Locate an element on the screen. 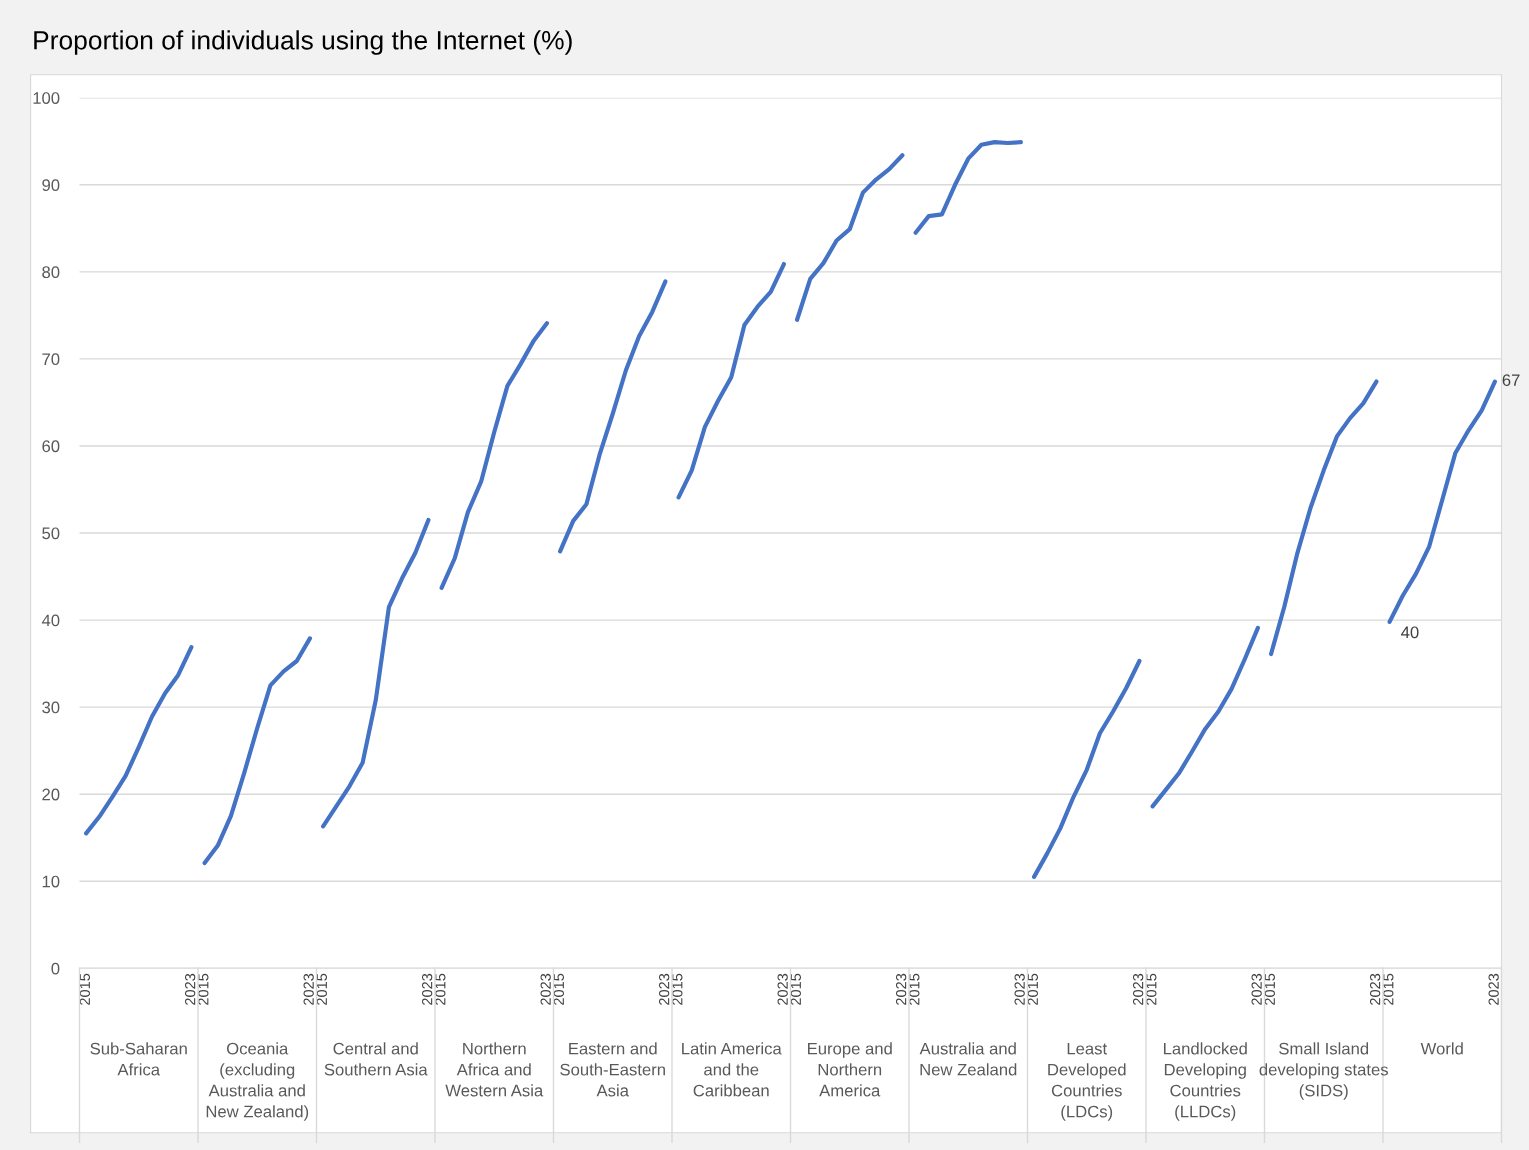  y-tick-label: 0 is located at coordinates (55, 968).